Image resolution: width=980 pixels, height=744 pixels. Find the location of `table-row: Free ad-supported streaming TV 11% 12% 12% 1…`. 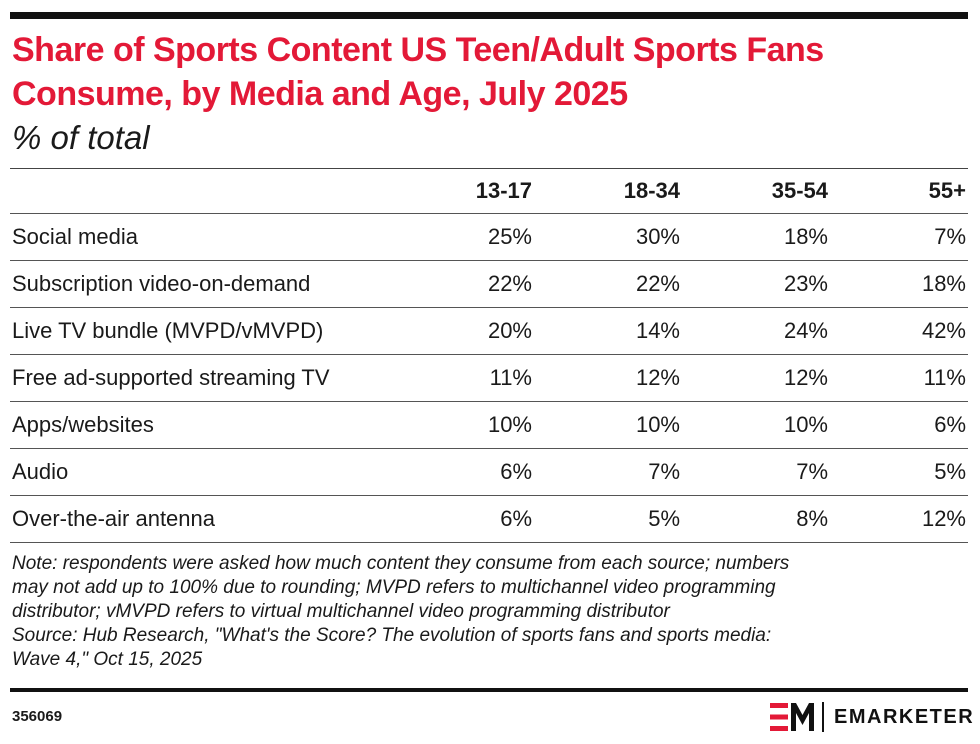

table-row: Free ad-supported streaming TV 11% 12% 12% 1… is located at coordinates (489, 378).